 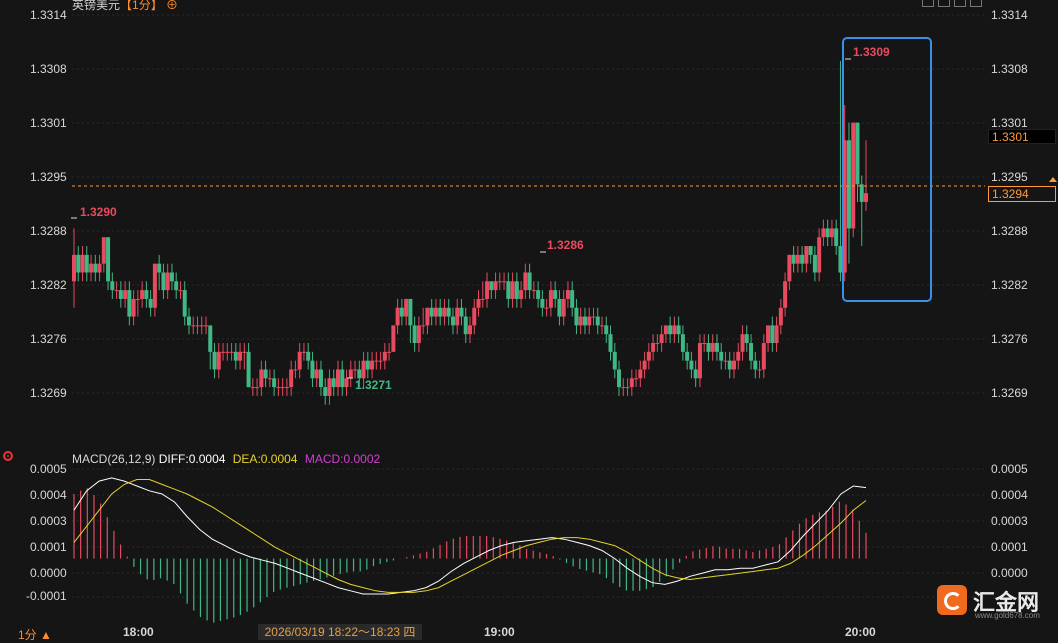 I want to click on macd-diff-line, so click(x=470, y=536).